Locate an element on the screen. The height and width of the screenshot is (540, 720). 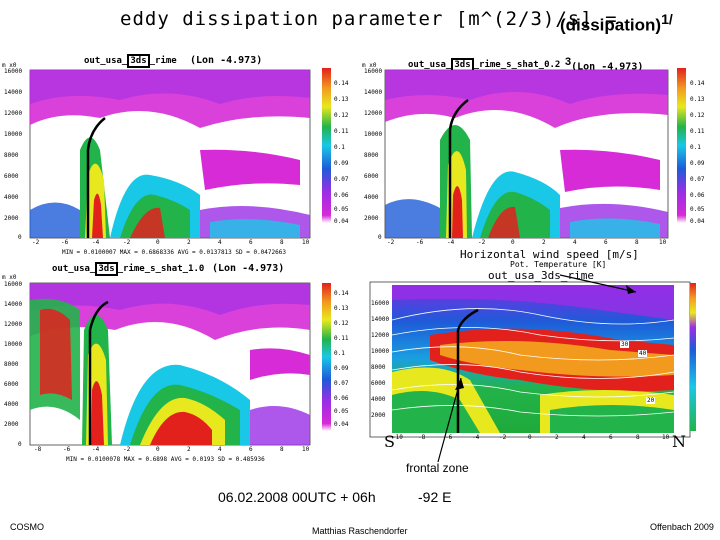
panel-tr-title-box: 3ds is located at coordinates (462, 65).